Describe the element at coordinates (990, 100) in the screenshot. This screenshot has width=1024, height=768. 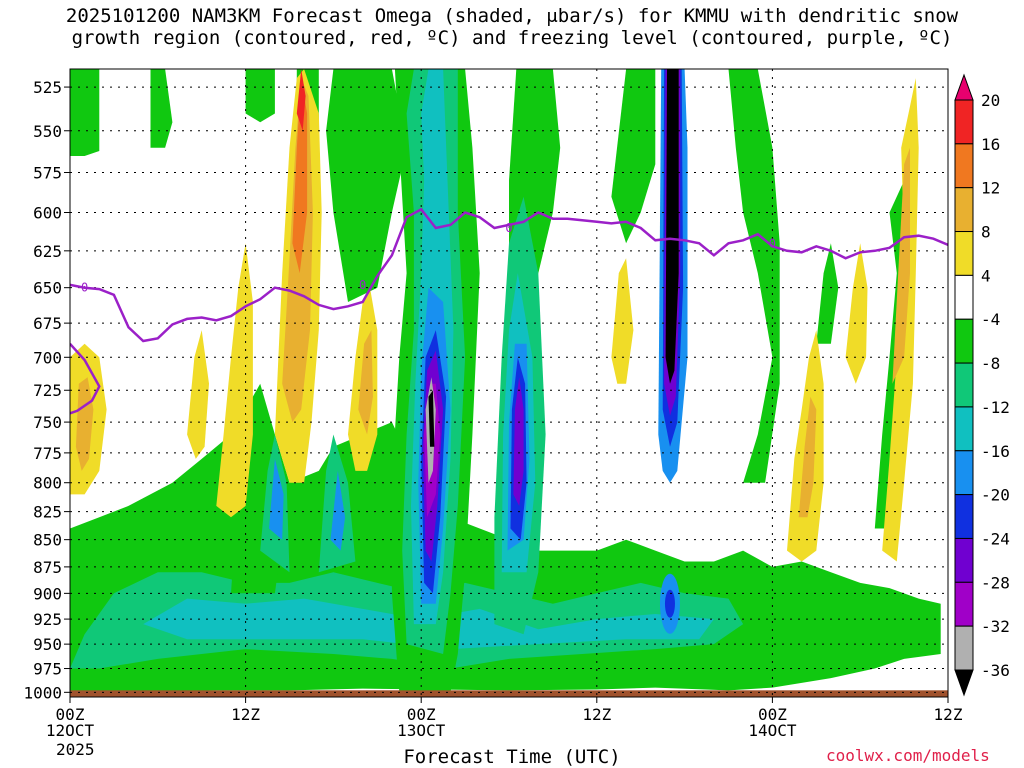
I see `colorbar-label: 20` at that location.